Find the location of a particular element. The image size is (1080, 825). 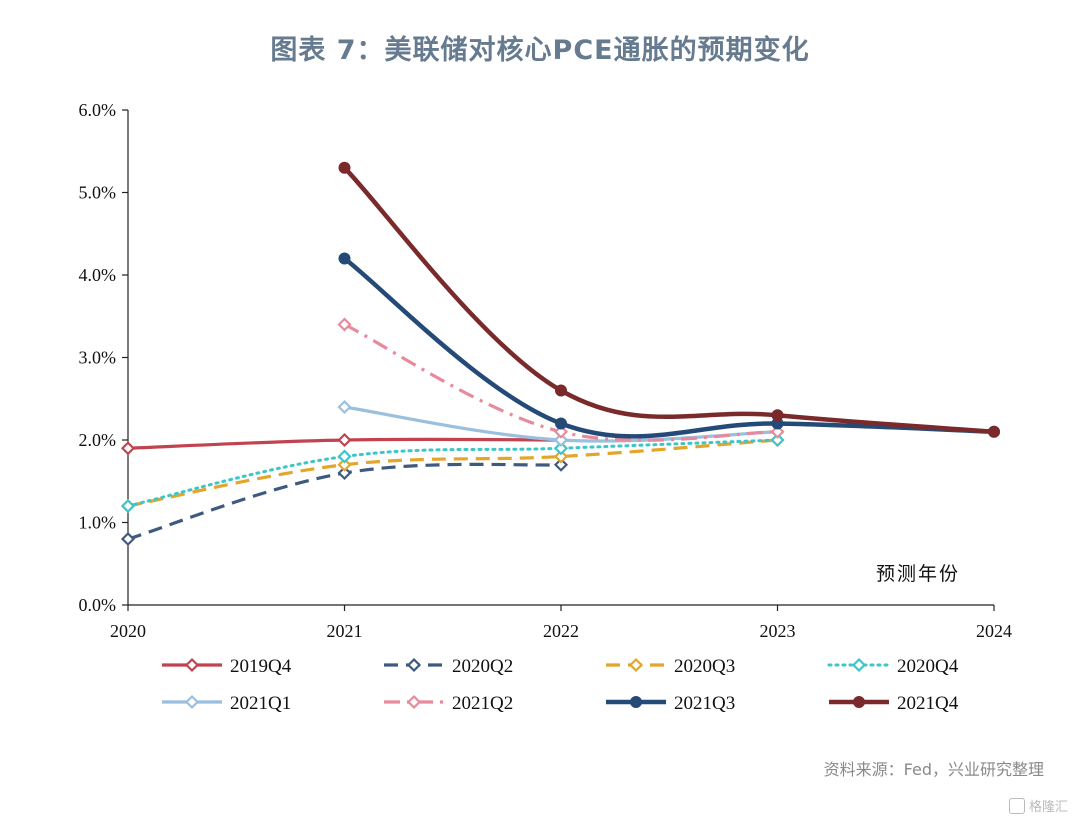

legend-label-2021q1: 2021Q1 is located at coordinates (260, 703).